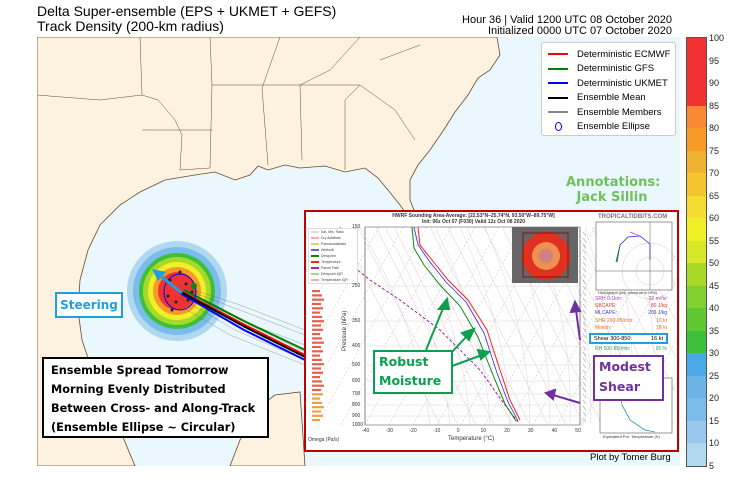 Image resolution: width=750 pixels, height=484 pixels. Describe the element at coordinates (619, 112) in the screenshot. I see `legend-label: Ensemble Members` at that location.